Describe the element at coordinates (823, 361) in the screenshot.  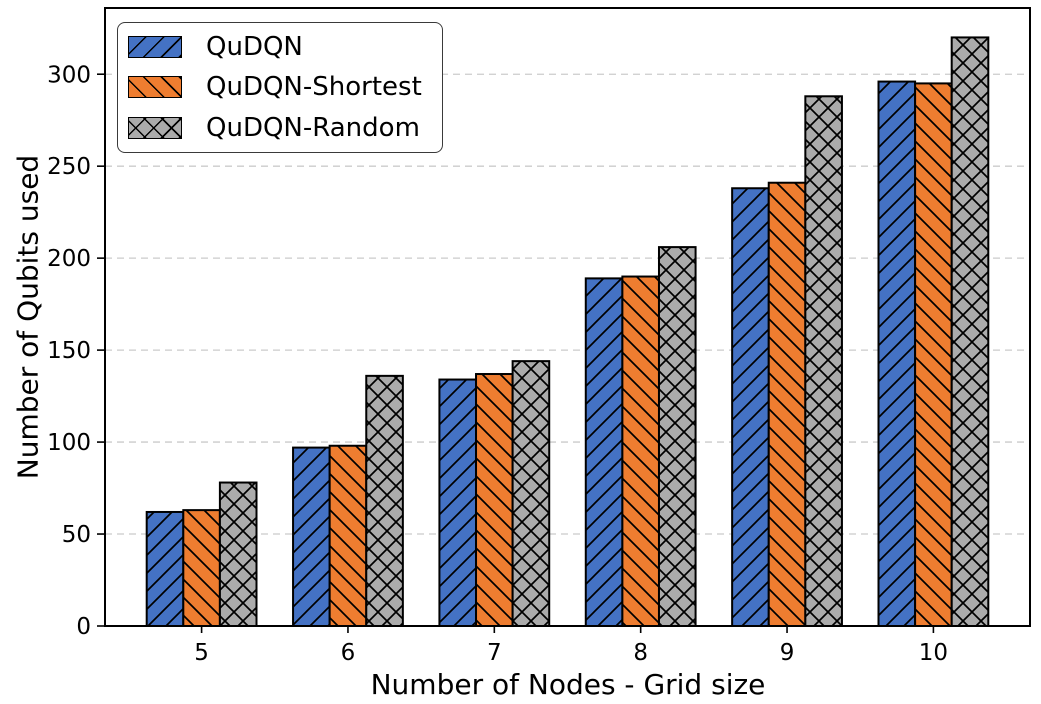
I see `bar-qudqn-random-9-hatch` at that location.